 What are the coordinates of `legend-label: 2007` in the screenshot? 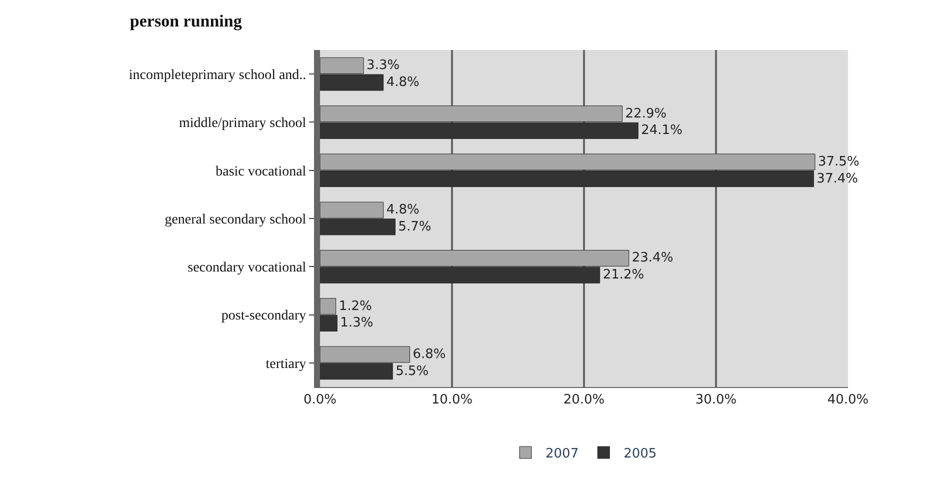 It's located at (562, 454).